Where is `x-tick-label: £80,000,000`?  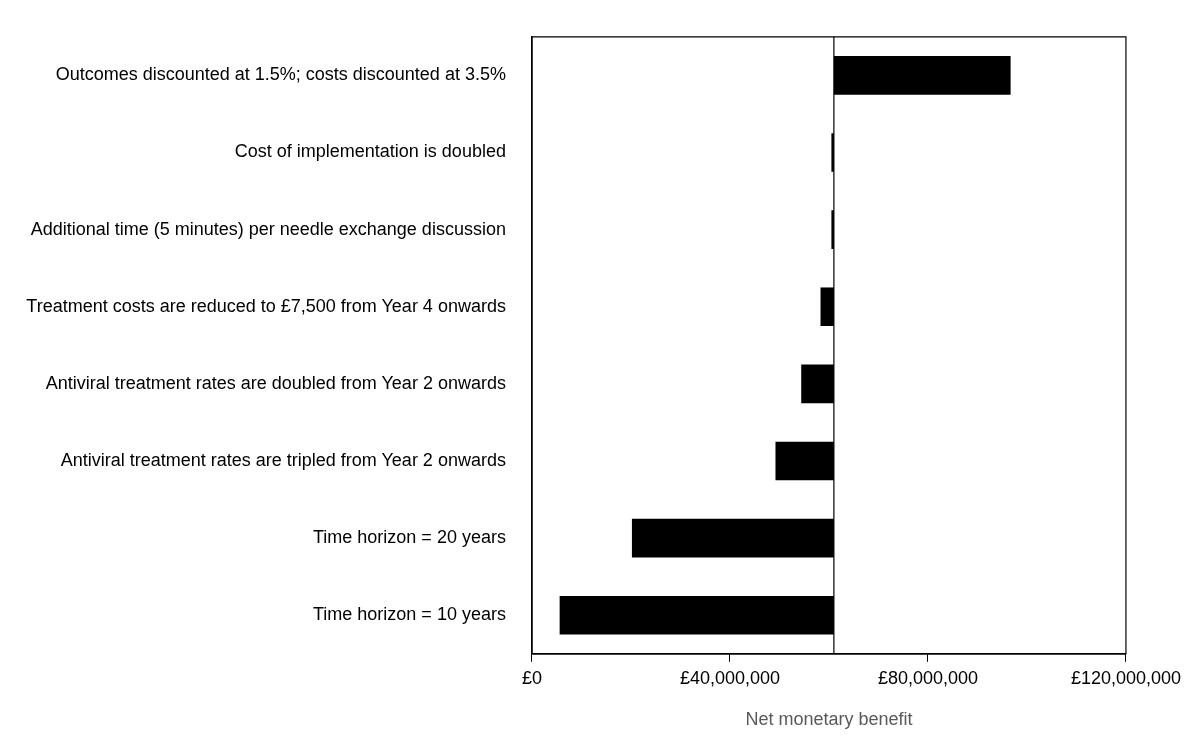
x-tick-label: £80,000,000 is located at coordinates (927, 677).